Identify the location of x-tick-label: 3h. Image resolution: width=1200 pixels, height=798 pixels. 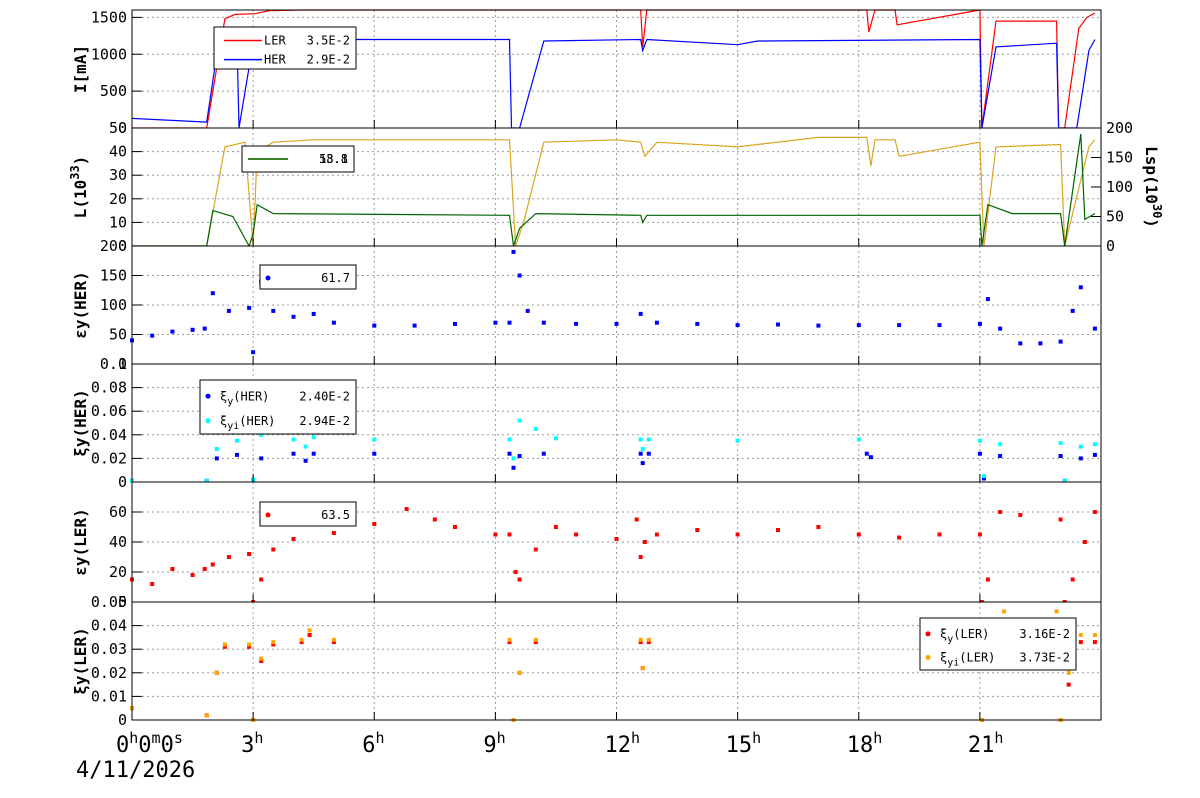
(252, 743).